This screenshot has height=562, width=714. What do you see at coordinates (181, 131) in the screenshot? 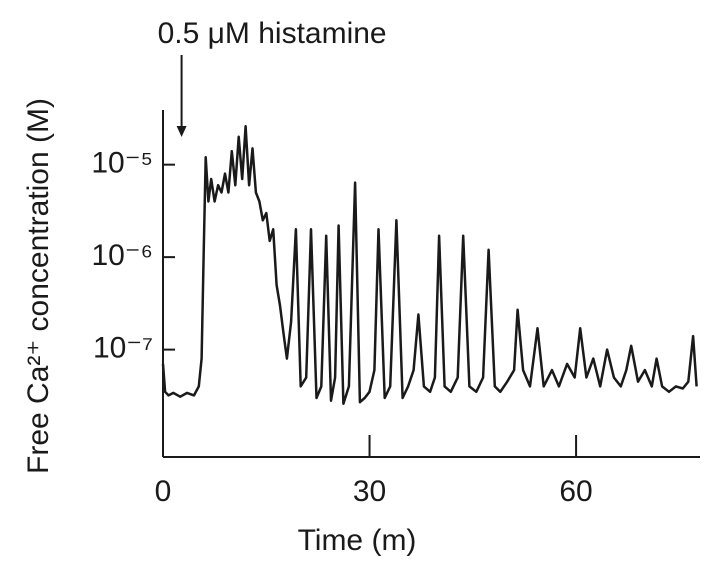
I see `annotation-arrowhead` at bounding box center [181, 131].